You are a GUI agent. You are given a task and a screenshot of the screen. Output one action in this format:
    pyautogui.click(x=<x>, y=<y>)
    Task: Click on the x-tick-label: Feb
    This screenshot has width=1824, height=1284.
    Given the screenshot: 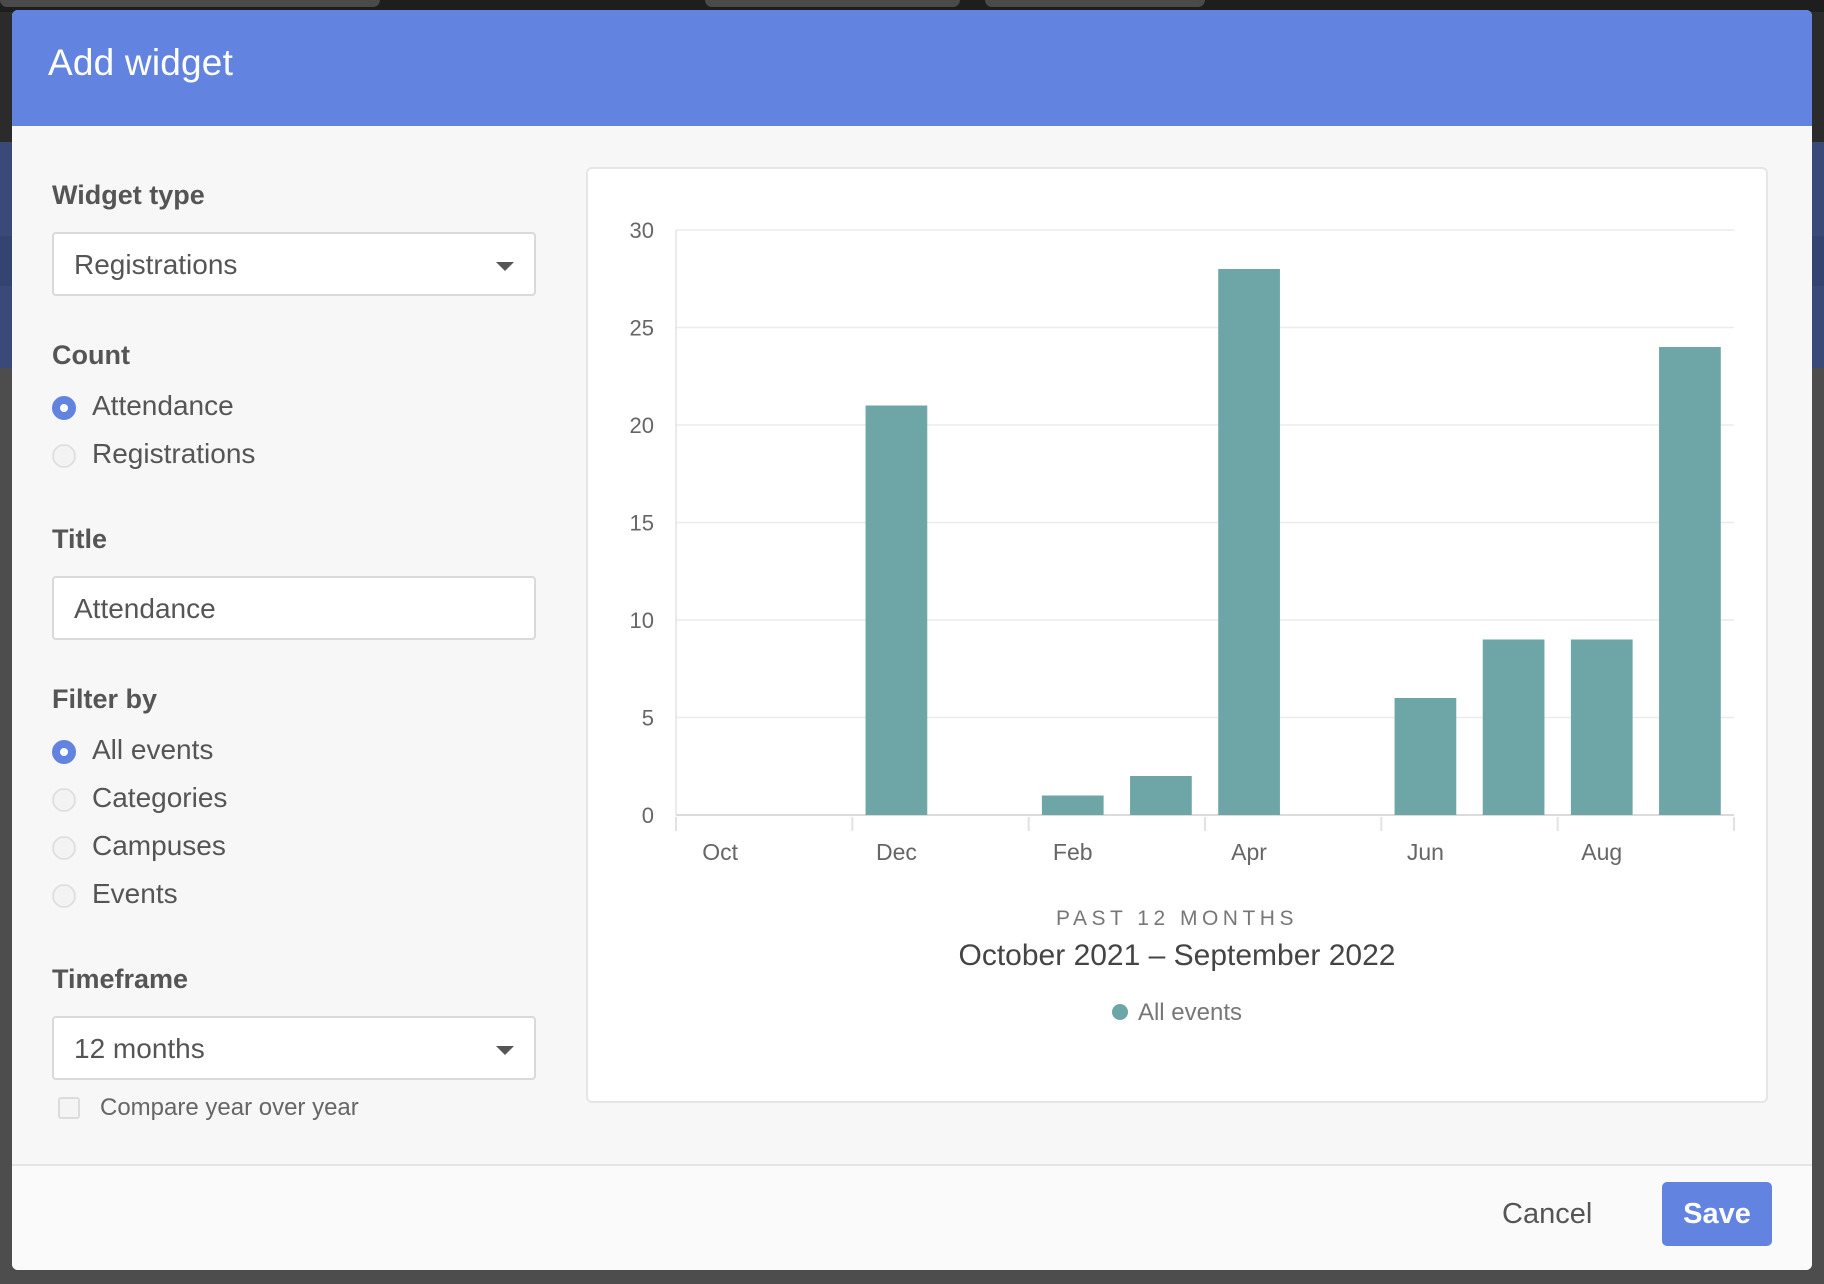 What is the action you would take?
    pyautogui.click(x=1073, y=852)
    